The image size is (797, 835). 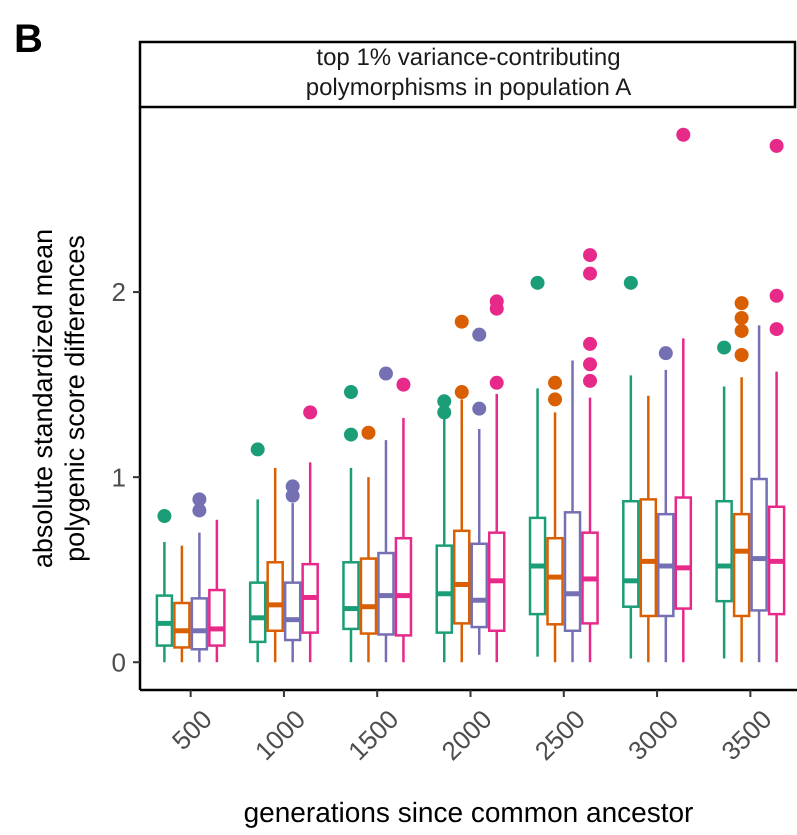 What do you see at coordinates (119, 662) in the screenshot?
I see `y-tick-label: 0` at bounding box center [119, 662].